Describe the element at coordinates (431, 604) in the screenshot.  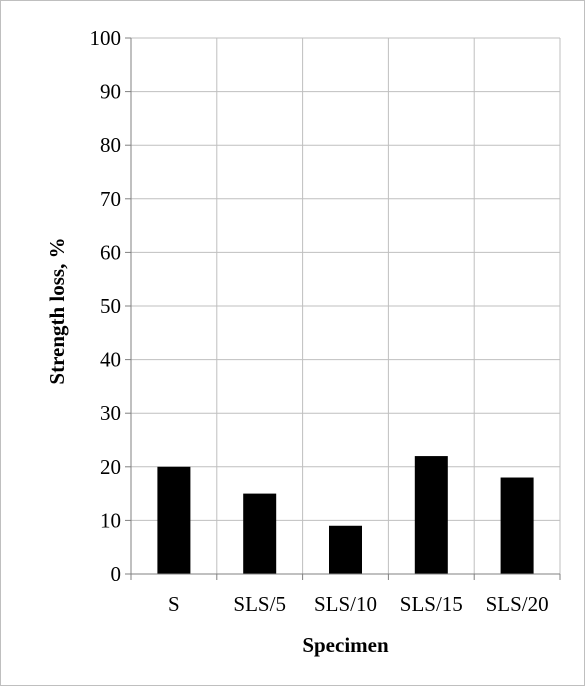
I see `x-tick-label: SLS/15` at that location.